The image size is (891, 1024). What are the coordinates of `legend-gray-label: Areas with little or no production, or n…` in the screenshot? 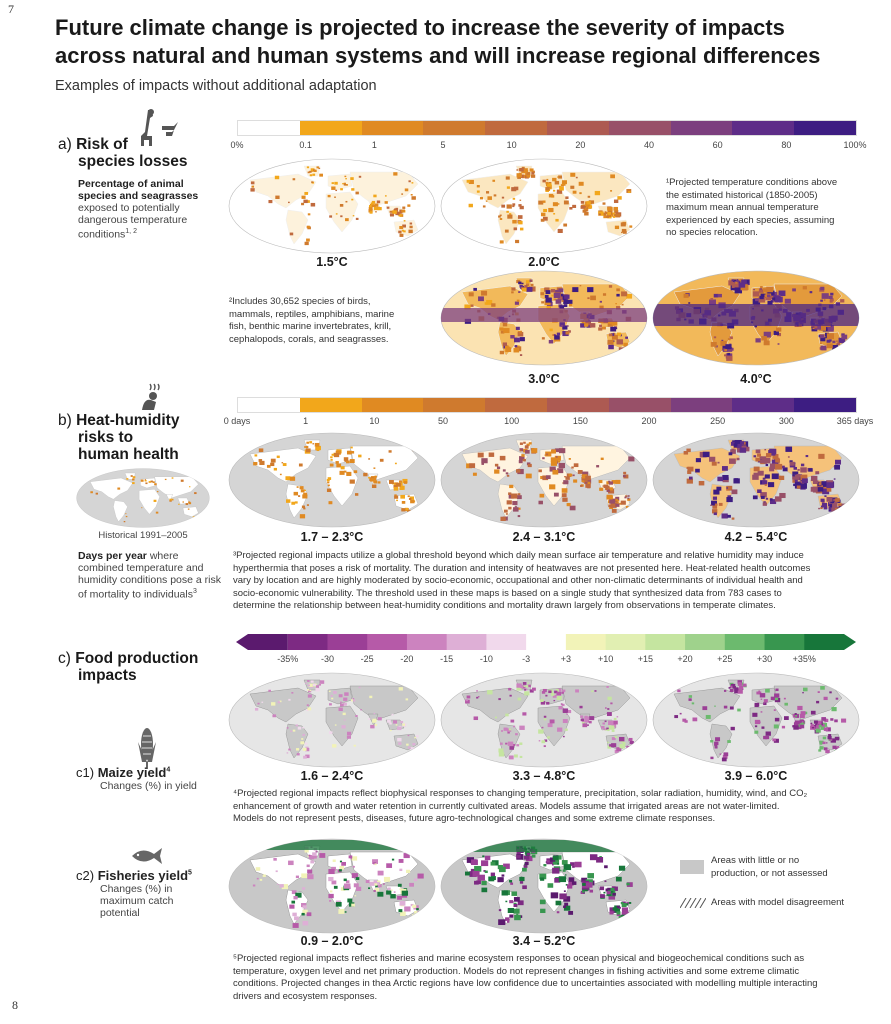 It's located at (769, 867).